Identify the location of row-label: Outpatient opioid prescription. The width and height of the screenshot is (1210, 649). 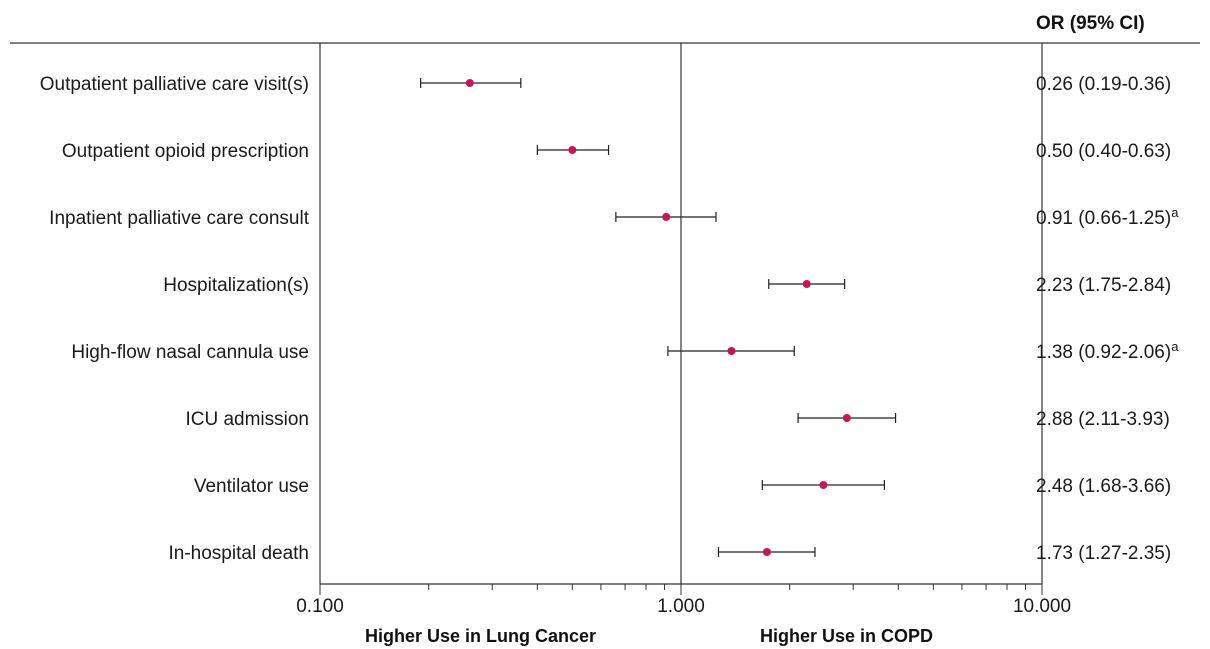
(185, 151).